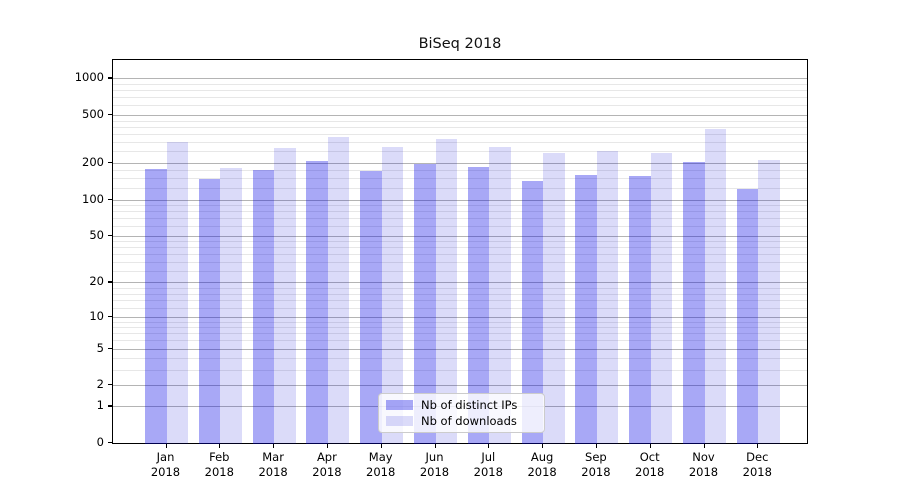 This screenshot has height=500, width=900. Describe the element at coordinates (650, 464) in the screenshot. I see `x-tick-label: Oct 2018` at that location.